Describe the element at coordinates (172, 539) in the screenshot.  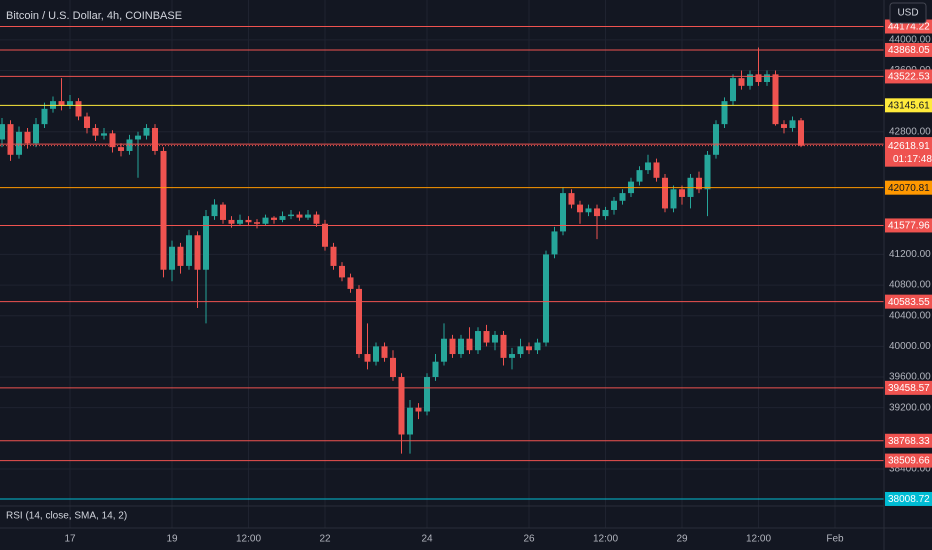
I see `x-tick-label: 19` at that location.